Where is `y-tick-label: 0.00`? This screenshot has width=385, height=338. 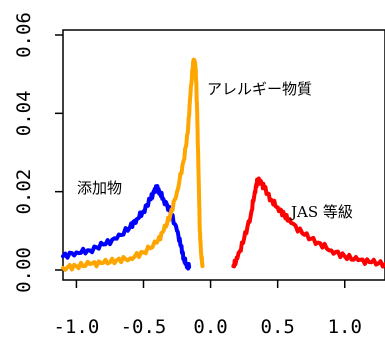 y-tick-label: 0.00 is located at coordinates (24, 270).